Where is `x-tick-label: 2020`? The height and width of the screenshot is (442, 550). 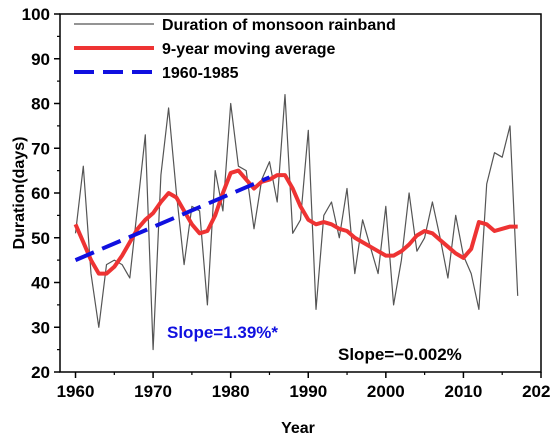
x-tick-label: 2020 is located at coordinates (536, 391).